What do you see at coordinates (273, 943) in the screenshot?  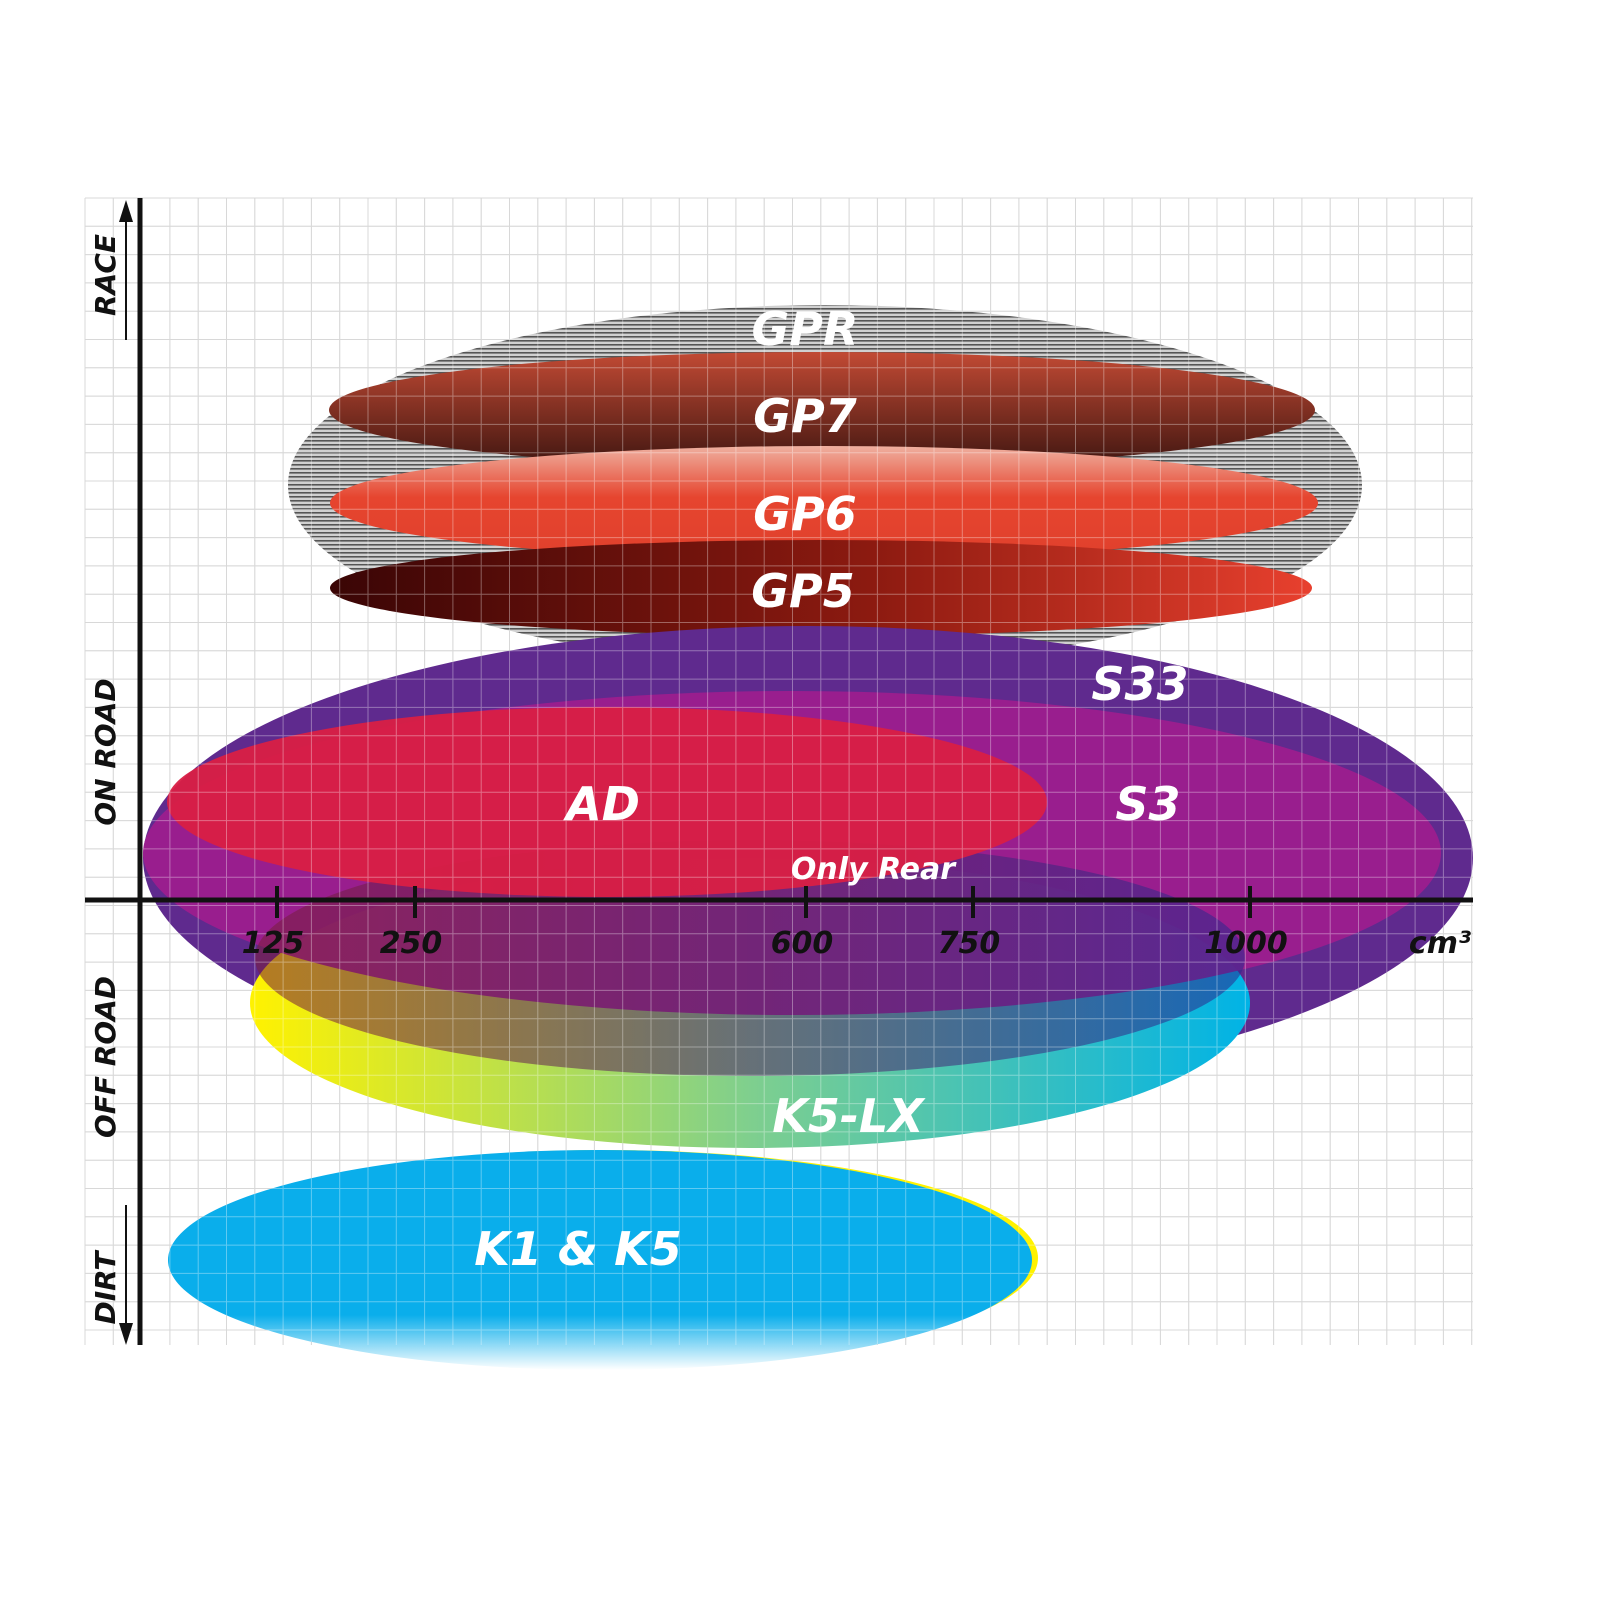 I see `tick-label-125: 125` at bounding box center [273, 943].